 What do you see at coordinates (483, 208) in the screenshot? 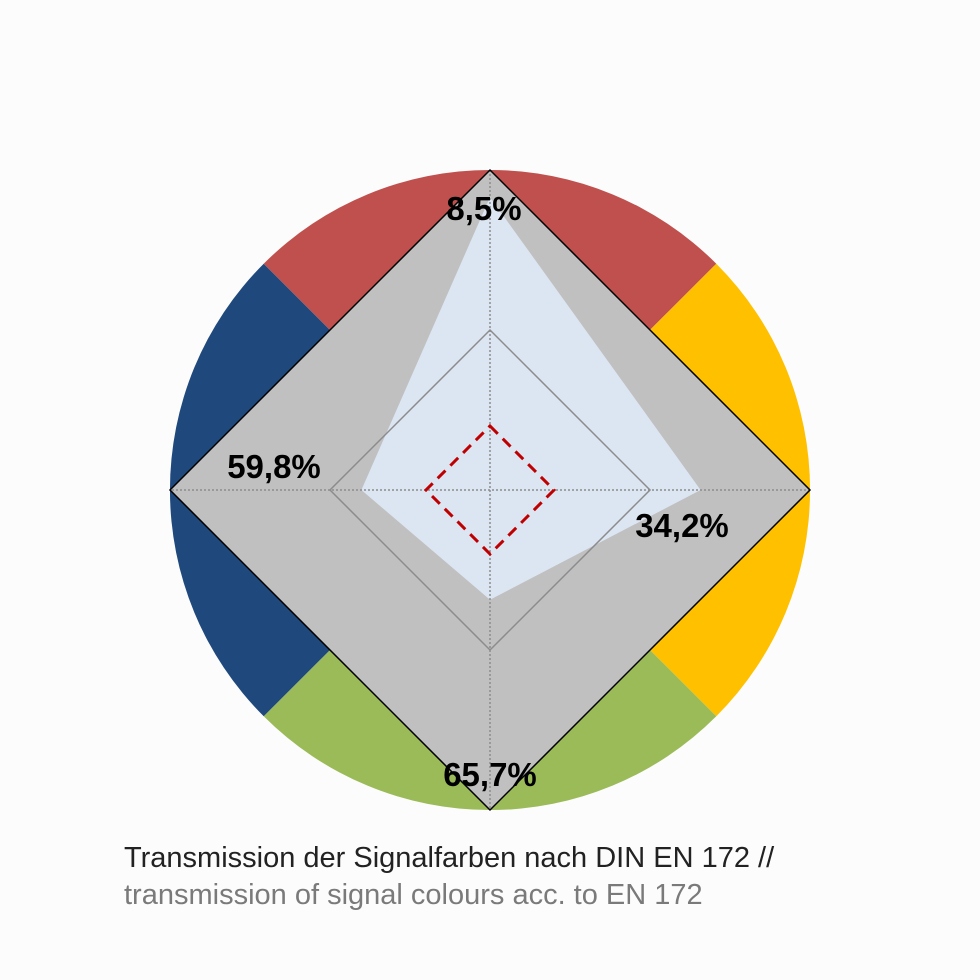
I see `value-label-red: 8,5%` at bounding box center [483, 208].